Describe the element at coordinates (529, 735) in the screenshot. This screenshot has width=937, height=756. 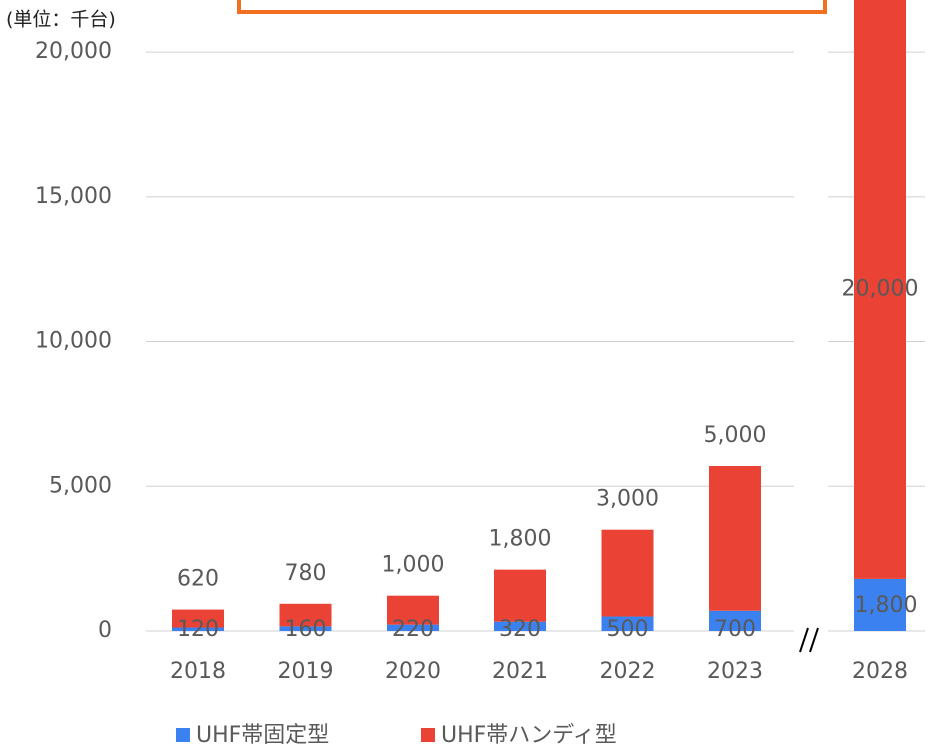
I see `legend-label: UHF帯ハンディ型` at that location.